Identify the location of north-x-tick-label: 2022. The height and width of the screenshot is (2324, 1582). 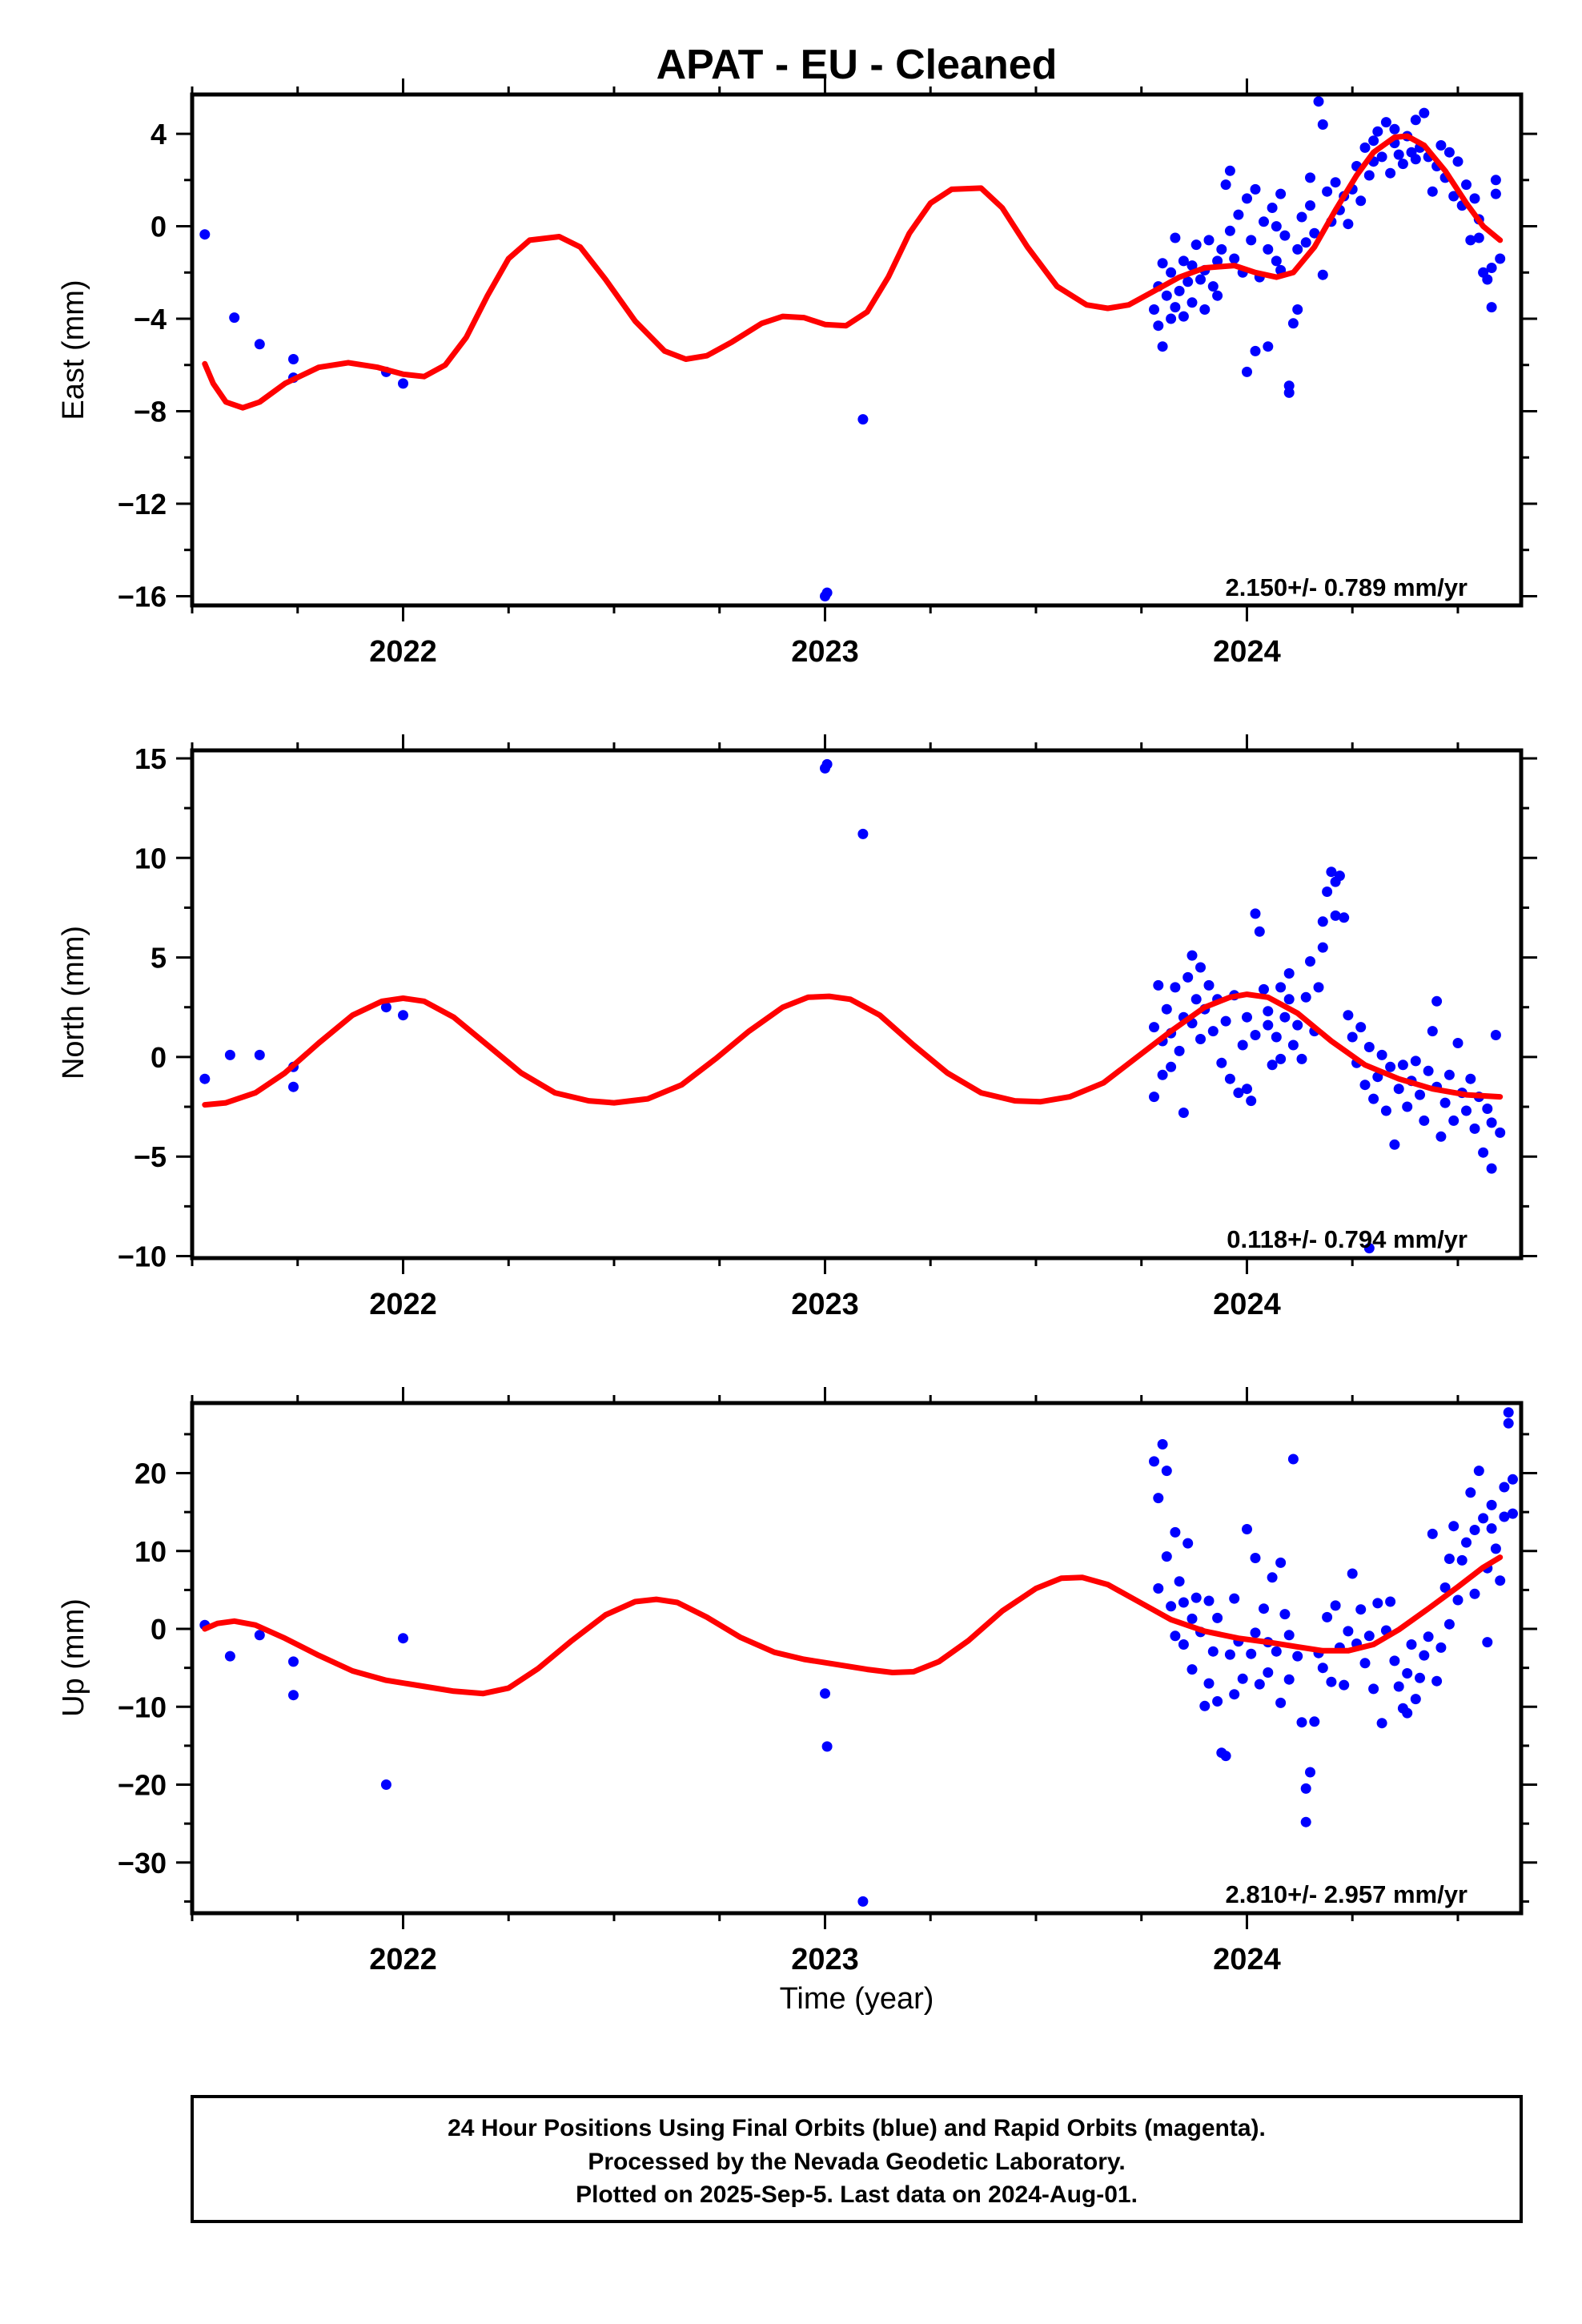
(403, 1304).